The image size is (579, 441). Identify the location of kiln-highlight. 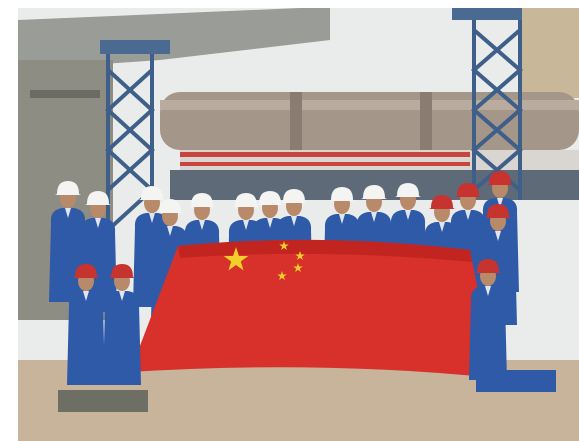
(369, 105).